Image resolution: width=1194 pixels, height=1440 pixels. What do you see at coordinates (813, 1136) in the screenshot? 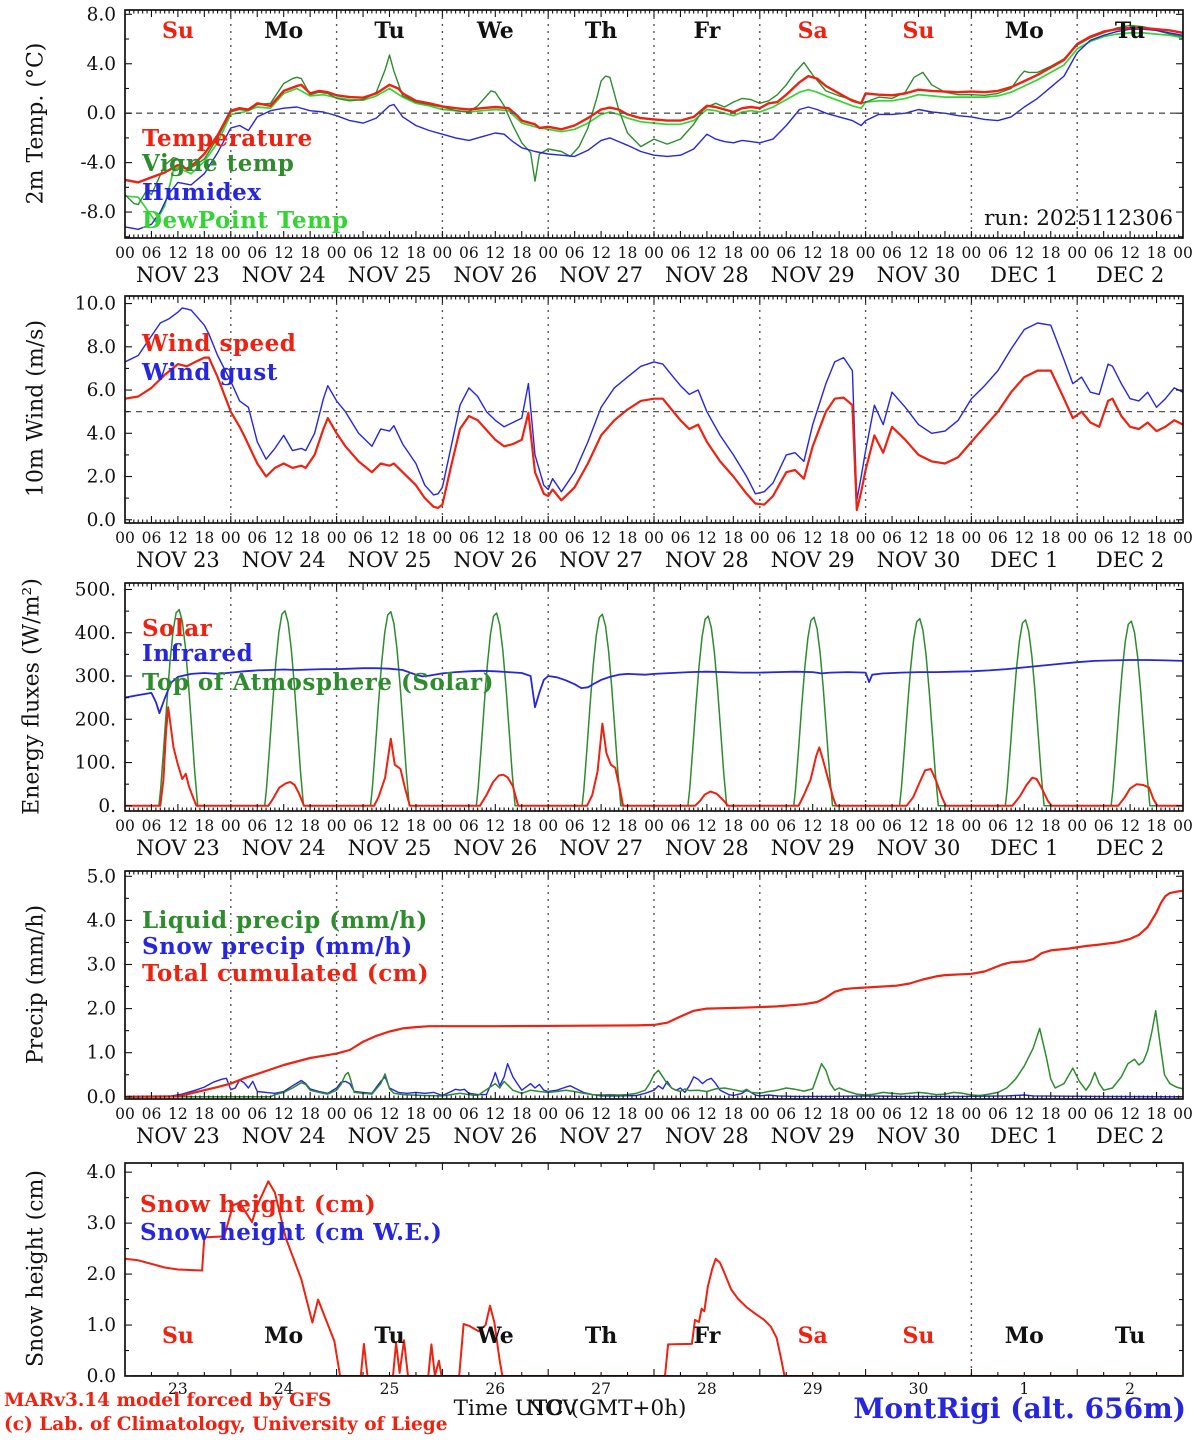
I see `date-label: NOV 29` at bounding box center [813, 1136].